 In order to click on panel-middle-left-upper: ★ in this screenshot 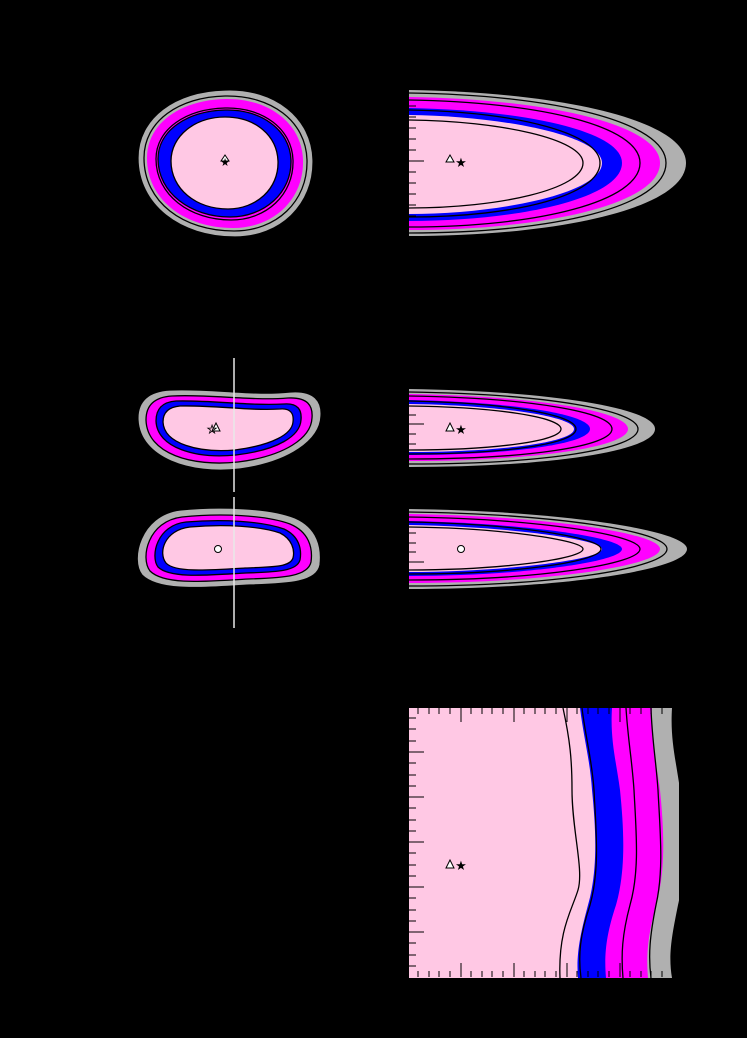, I will do `click(229, 425)`.